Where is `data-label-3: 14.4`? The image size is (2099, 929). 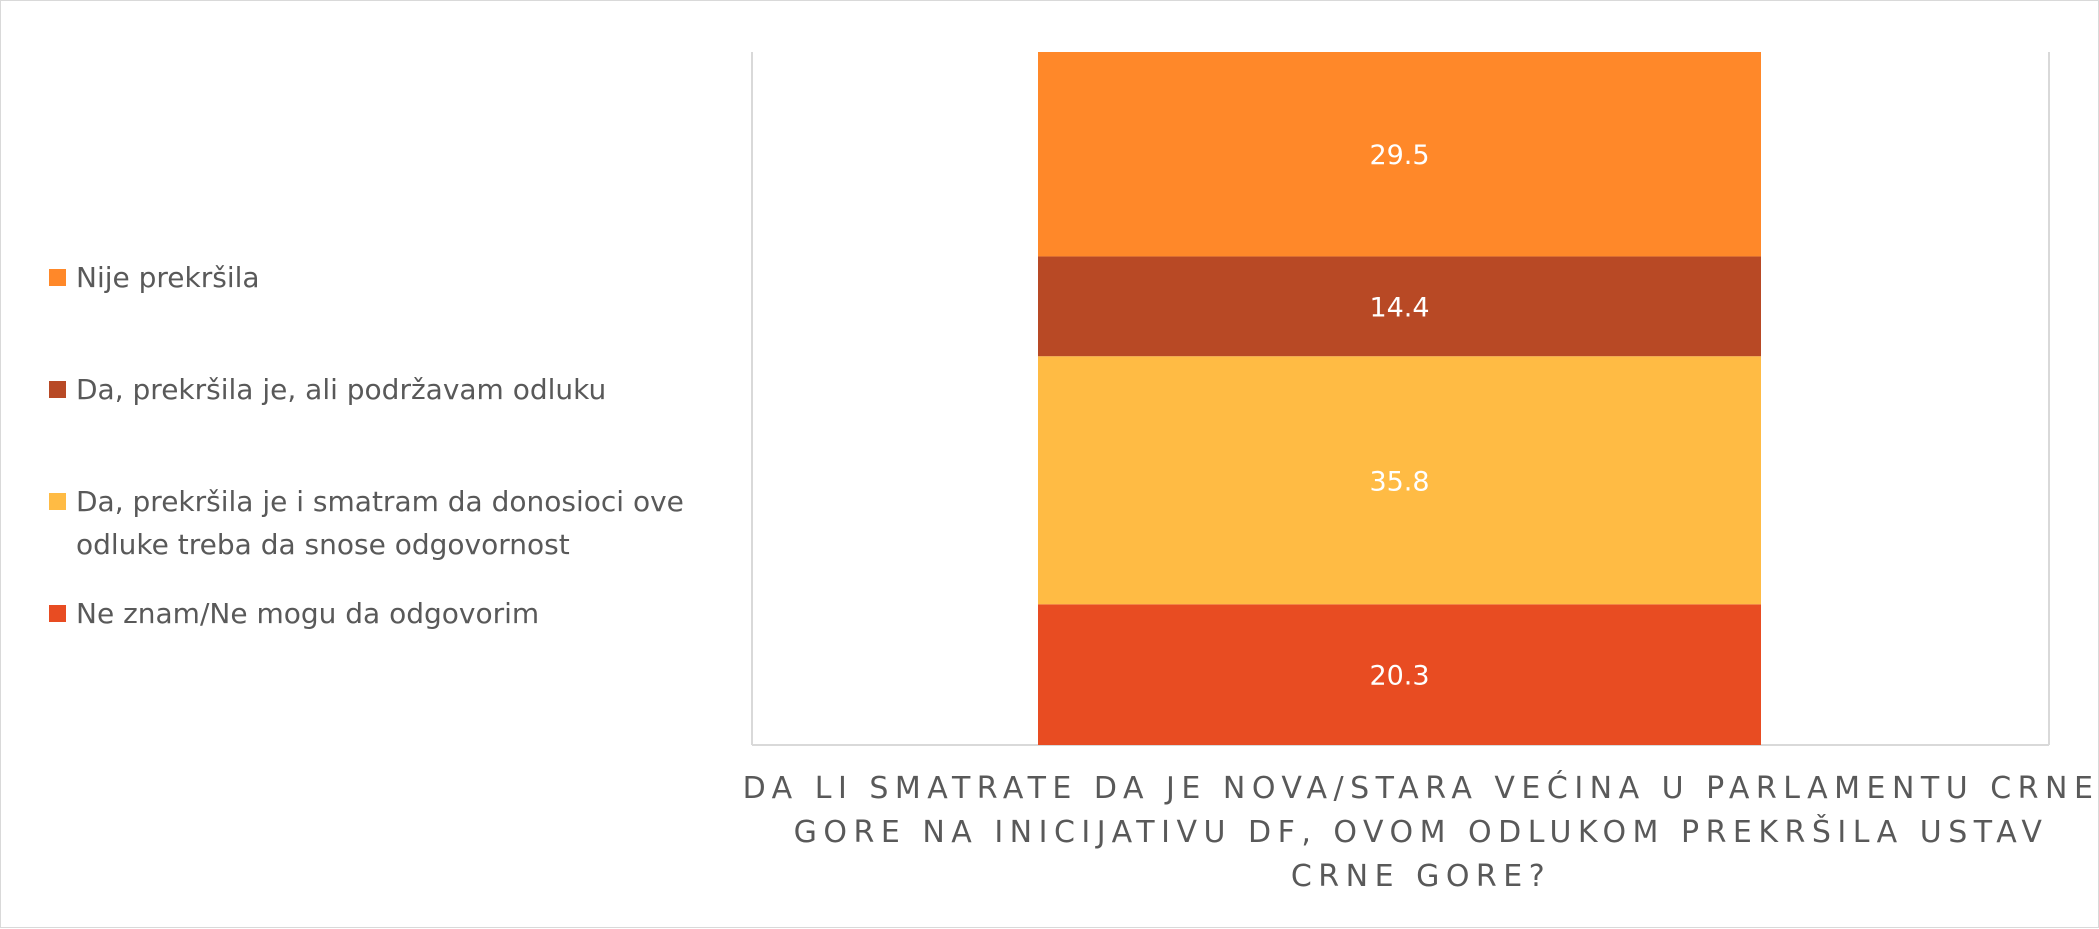
data-label-3: 14.4 is located at coordinates (1399, 307).